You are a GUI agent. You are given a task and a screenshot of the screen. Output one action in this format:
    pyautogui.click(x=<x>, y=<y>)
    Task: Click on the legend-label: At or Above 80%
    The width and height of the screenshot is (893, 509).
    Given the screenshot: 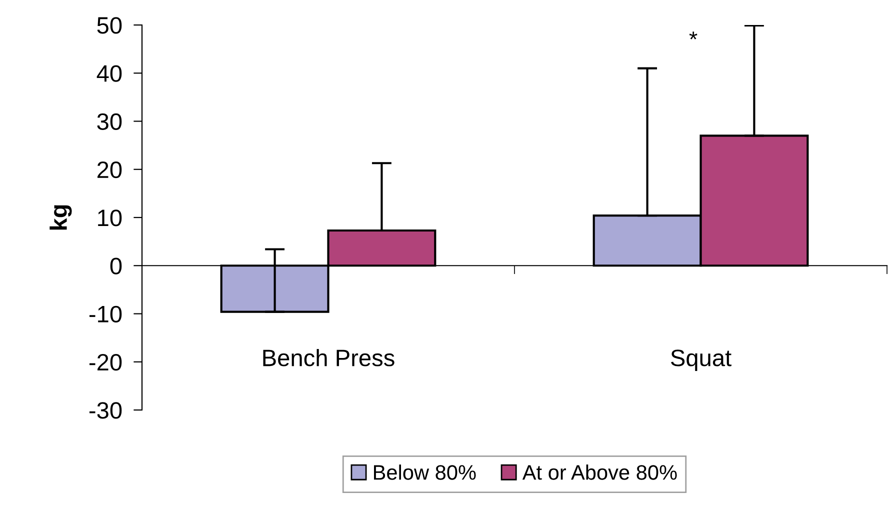 What is the action you would take?
    pyautogui.click(x=599, y=472)
    